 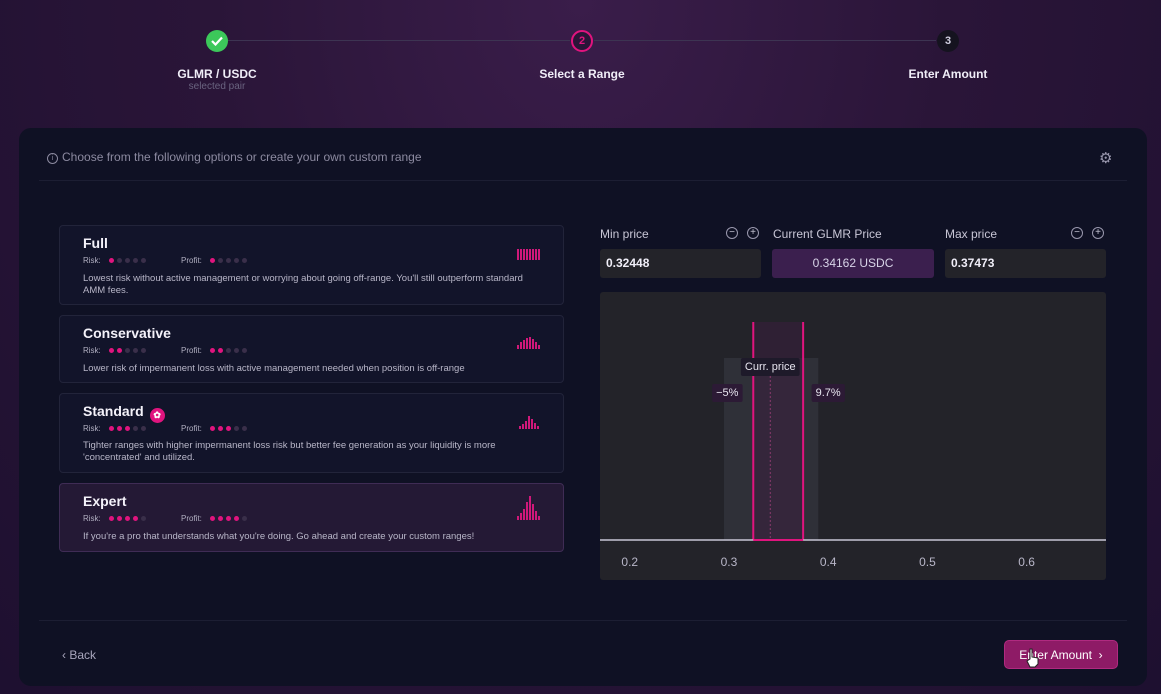 I want to click on max-pct-tag-bg, so click(x=828, y=393).